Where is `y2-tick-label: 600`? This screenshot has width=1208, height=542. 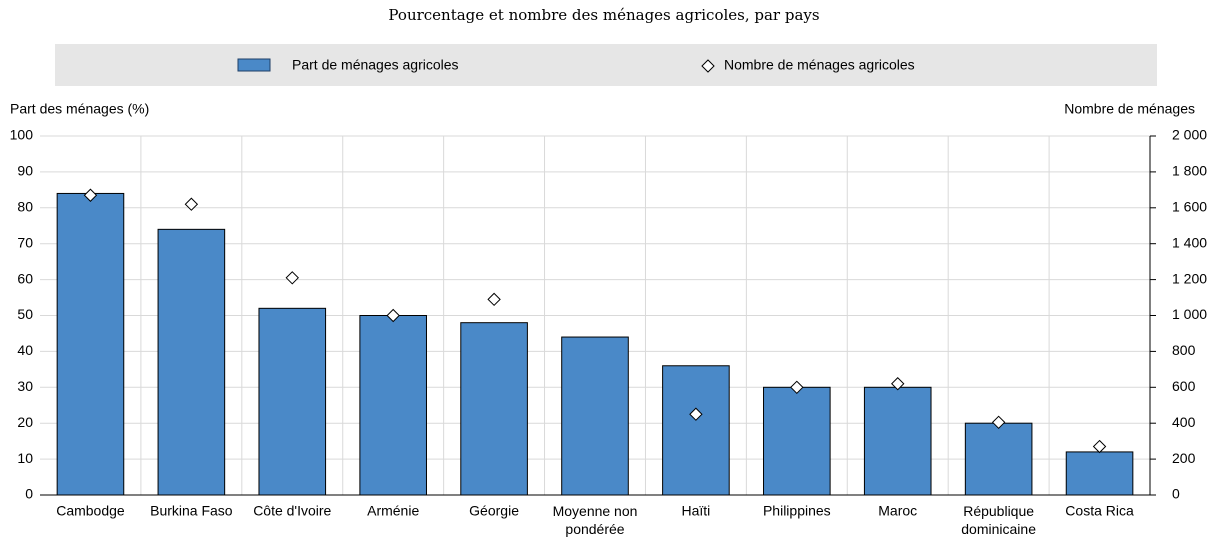
y2-tick-label: 600 is located at coordinates (1184, 386).